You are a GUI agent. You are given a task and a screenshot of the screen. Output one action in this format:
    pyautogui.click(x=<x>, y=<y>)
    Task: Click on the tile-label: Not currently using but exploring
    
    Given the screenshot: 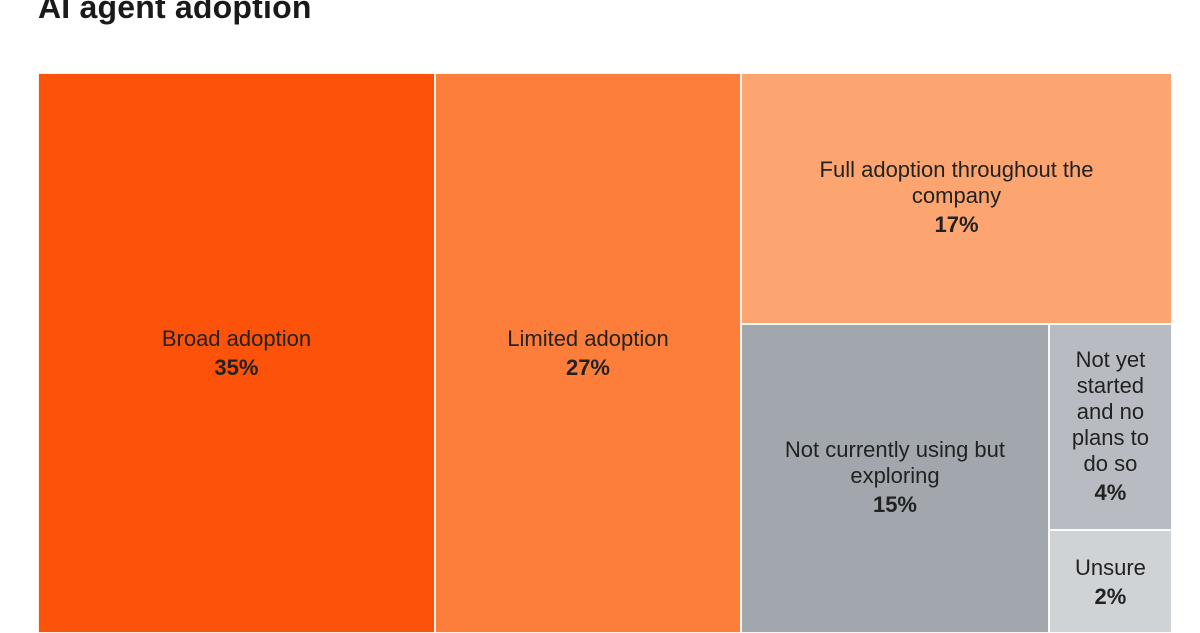 What is the action you would take?
    pyautogui.click(x=895, y=463)
    